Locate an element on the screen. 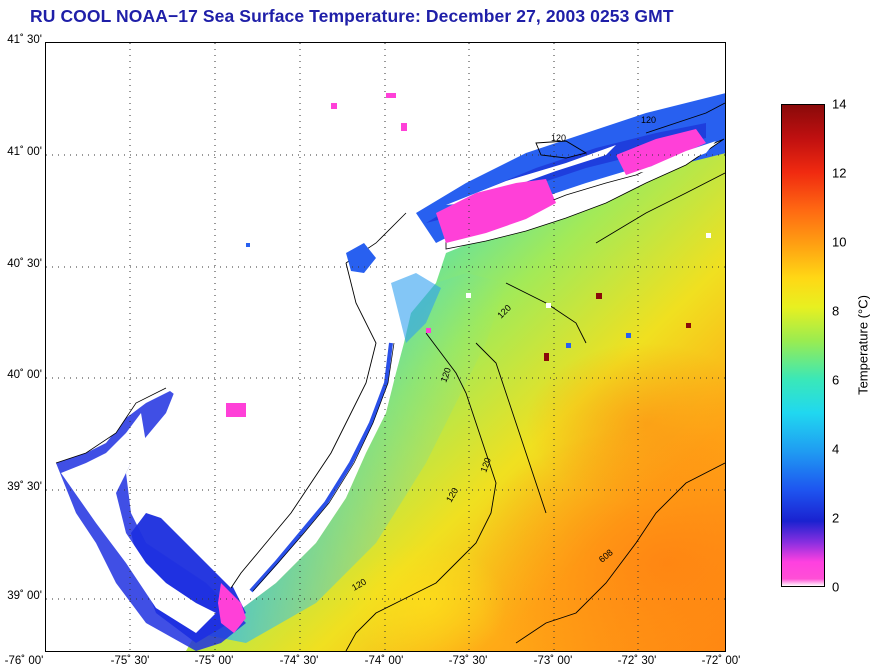 The image size is (872, 672). lat-label: 41˚ 30' is located at coordinates (24, 40).